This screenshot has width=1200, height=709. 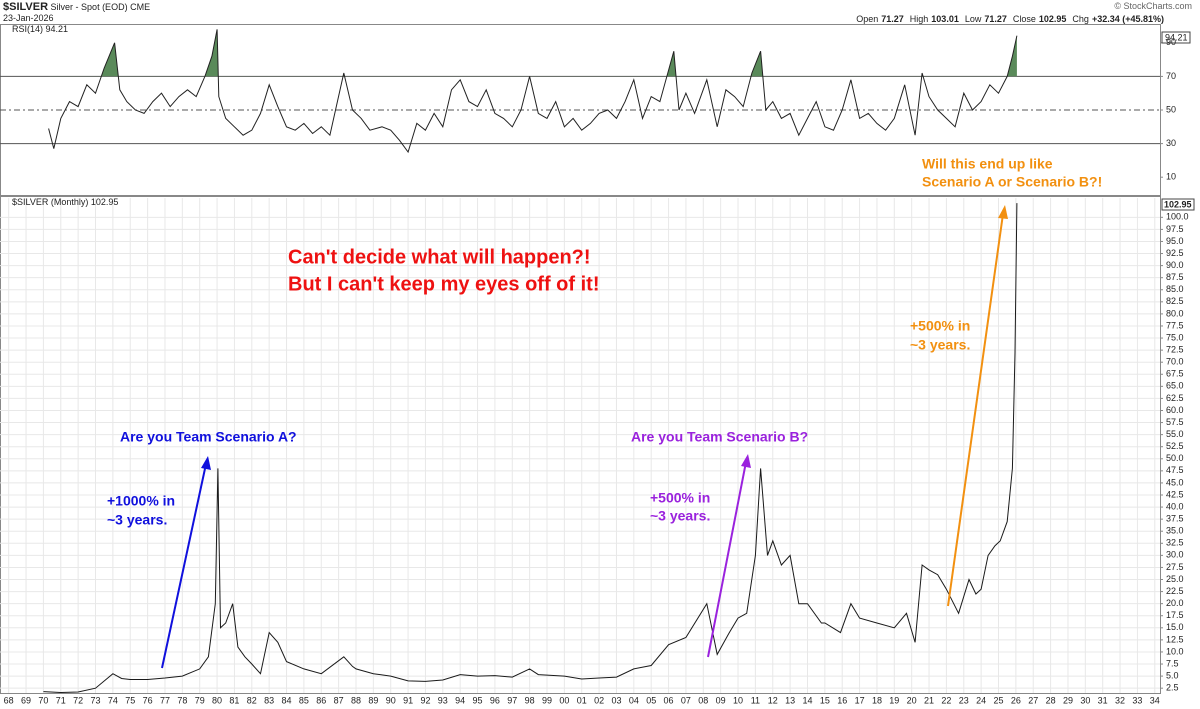 I want to click on y-tick-label: 17.5, so click(x=1175, y=615).